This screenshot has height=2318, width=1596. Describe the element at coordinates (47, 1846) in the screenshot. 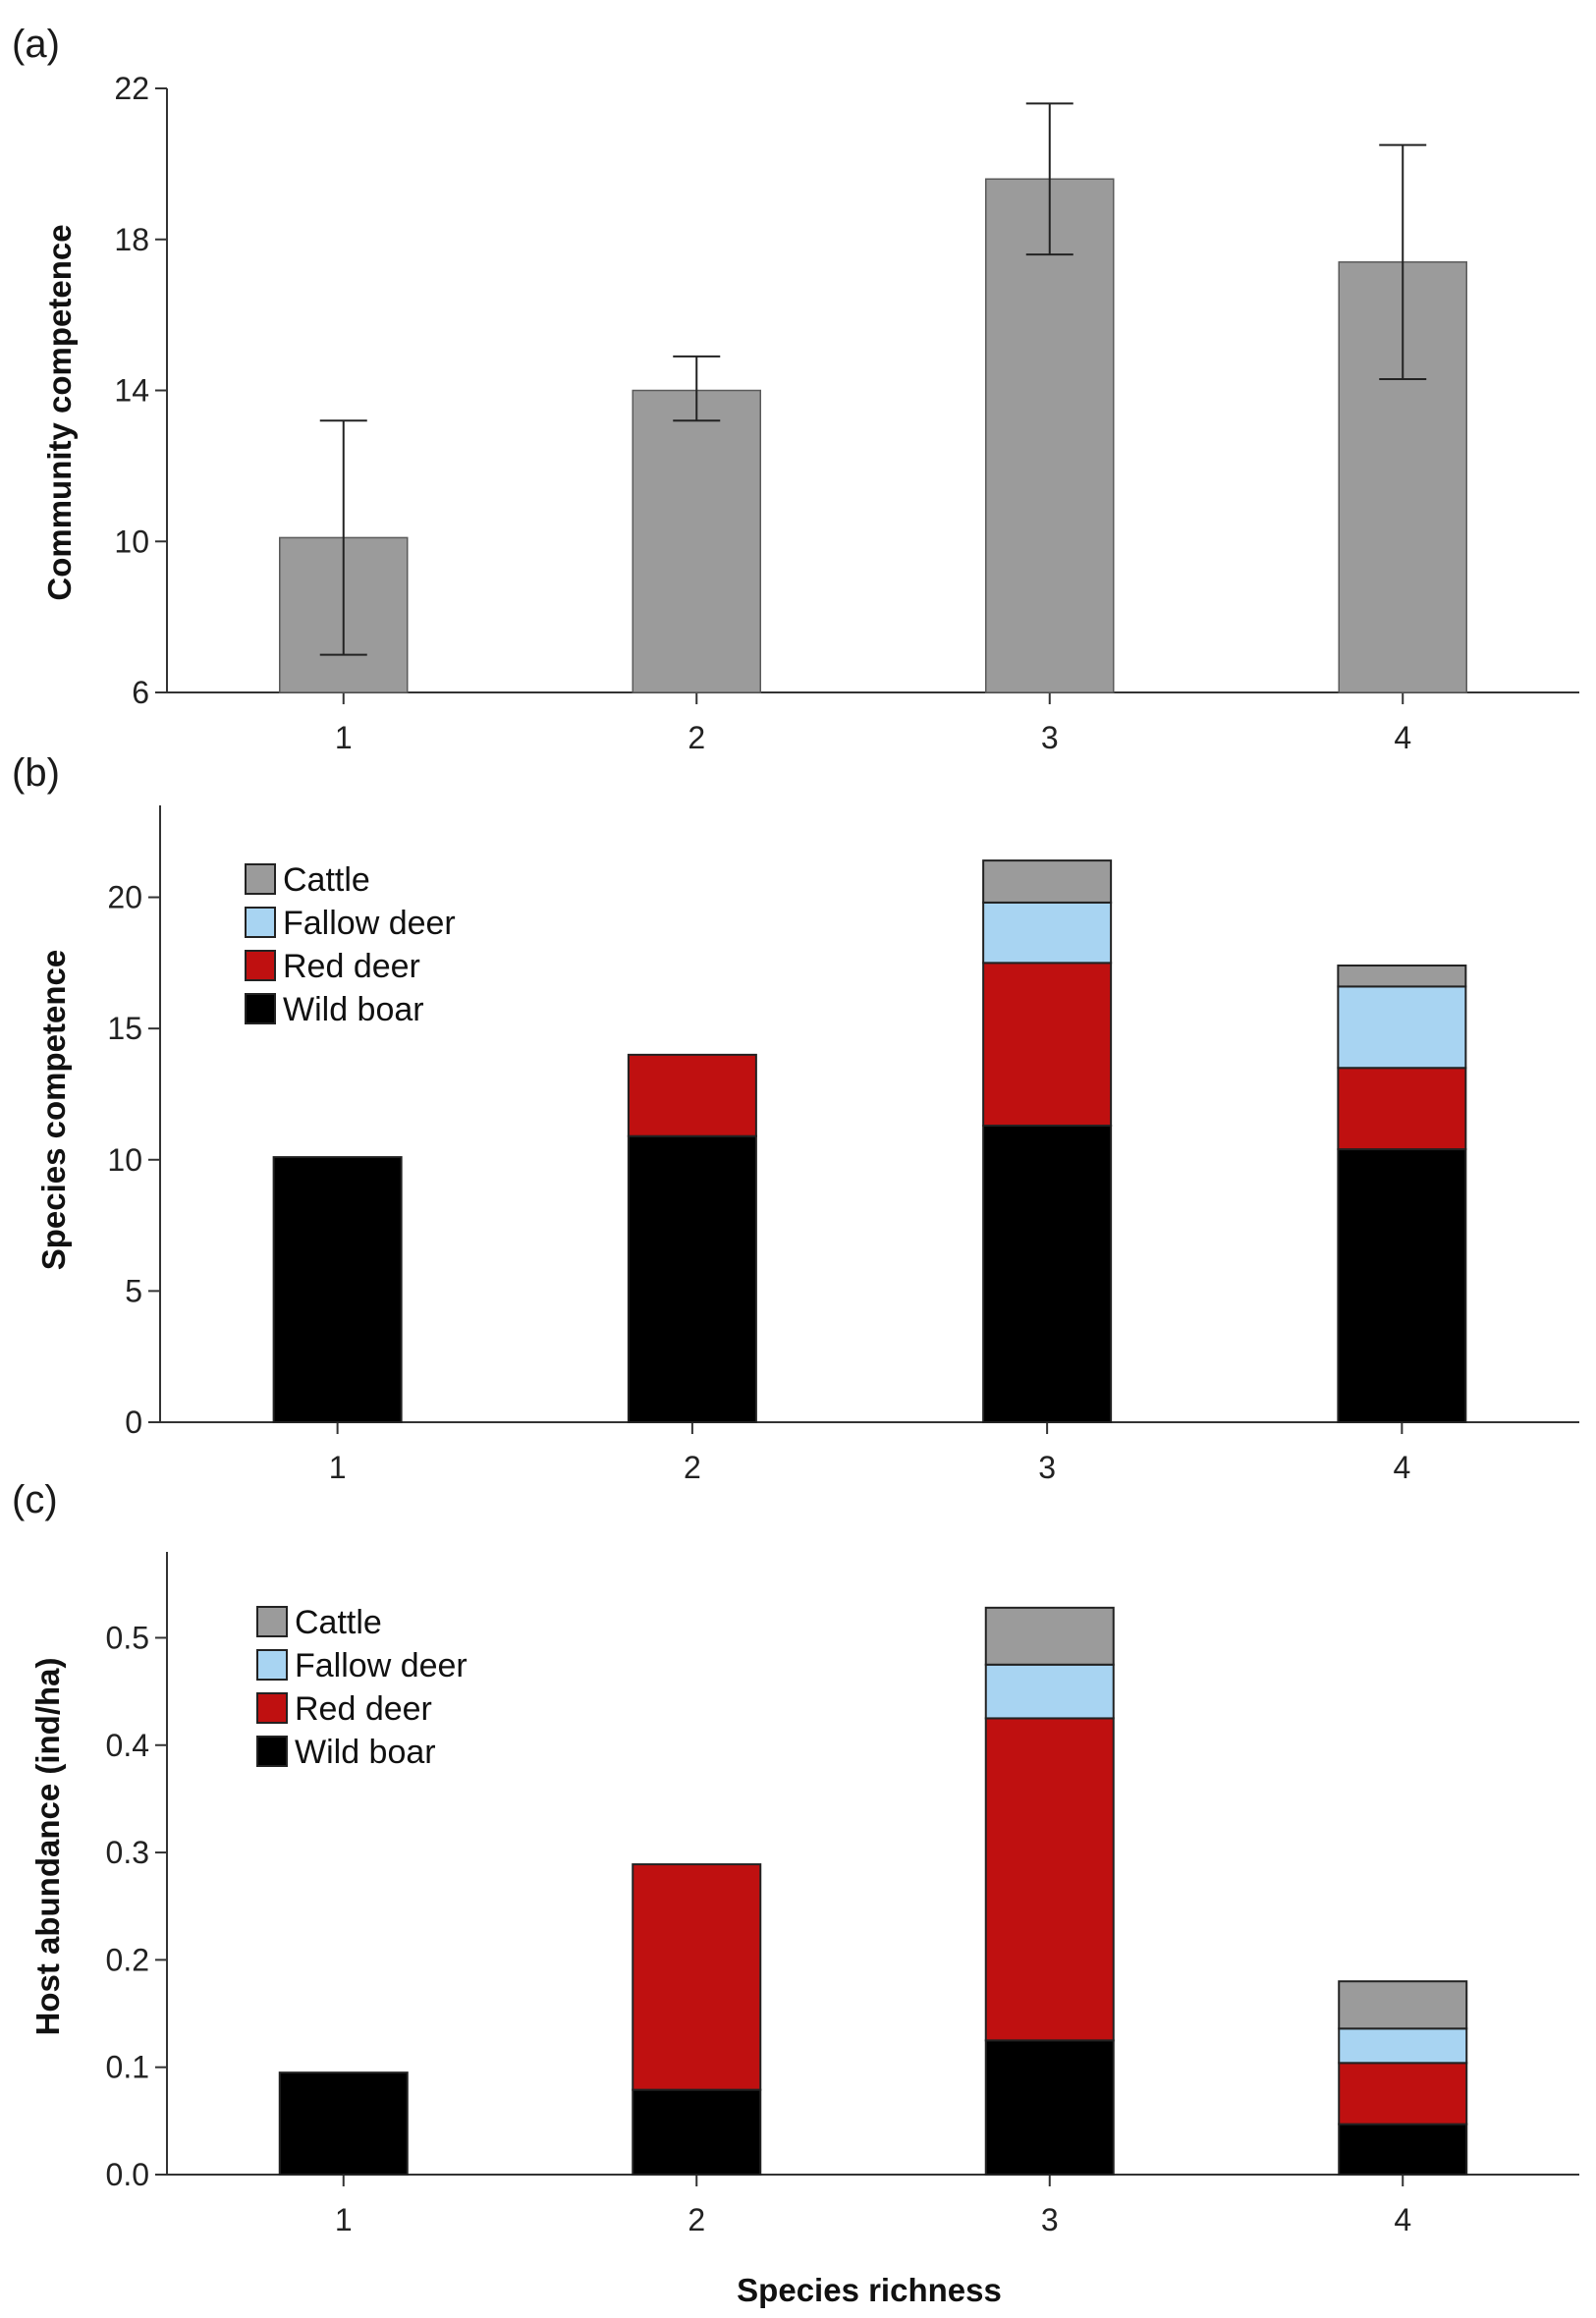

I see `y-axis-title-c: Host abundance (ind/ha)` at that location.